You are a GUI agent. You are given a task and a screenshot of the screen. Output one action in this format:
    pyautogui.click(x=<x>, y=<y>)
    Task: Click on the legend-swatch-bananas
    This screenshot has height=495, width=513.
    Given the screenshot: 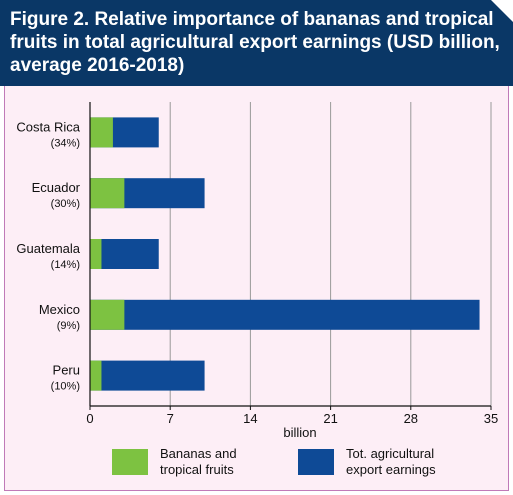 What is the action you would take?
    pyautogui.click(x=130, y=462)
    